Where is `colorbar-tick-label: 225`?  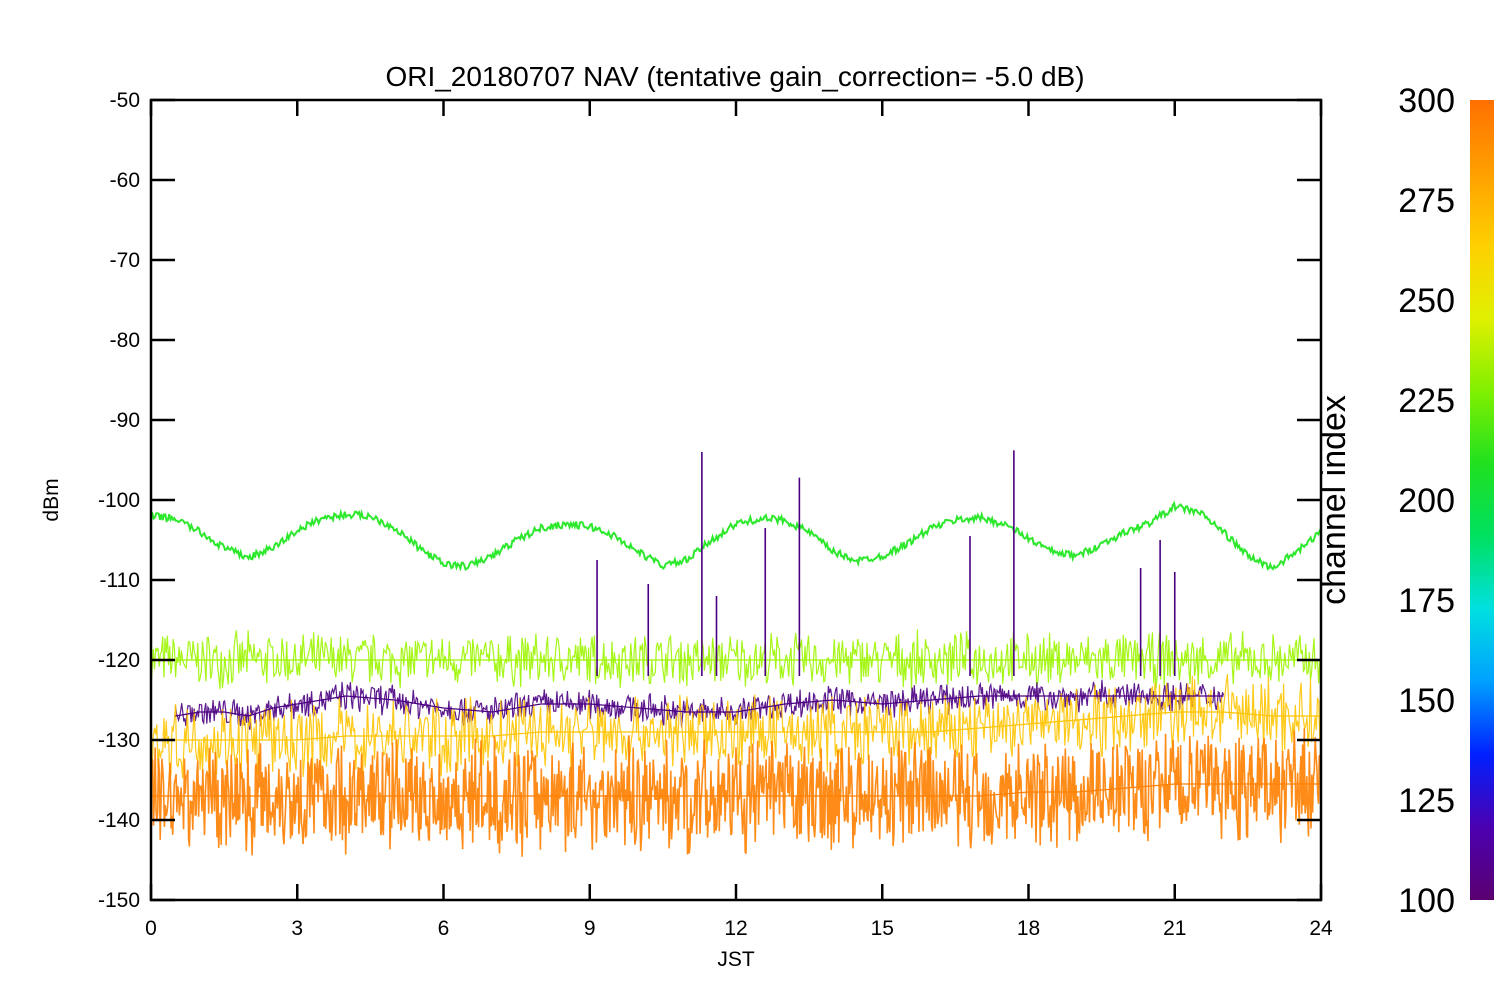 colorbar-tick-label: 225 is located at coordinates (1426, 401).